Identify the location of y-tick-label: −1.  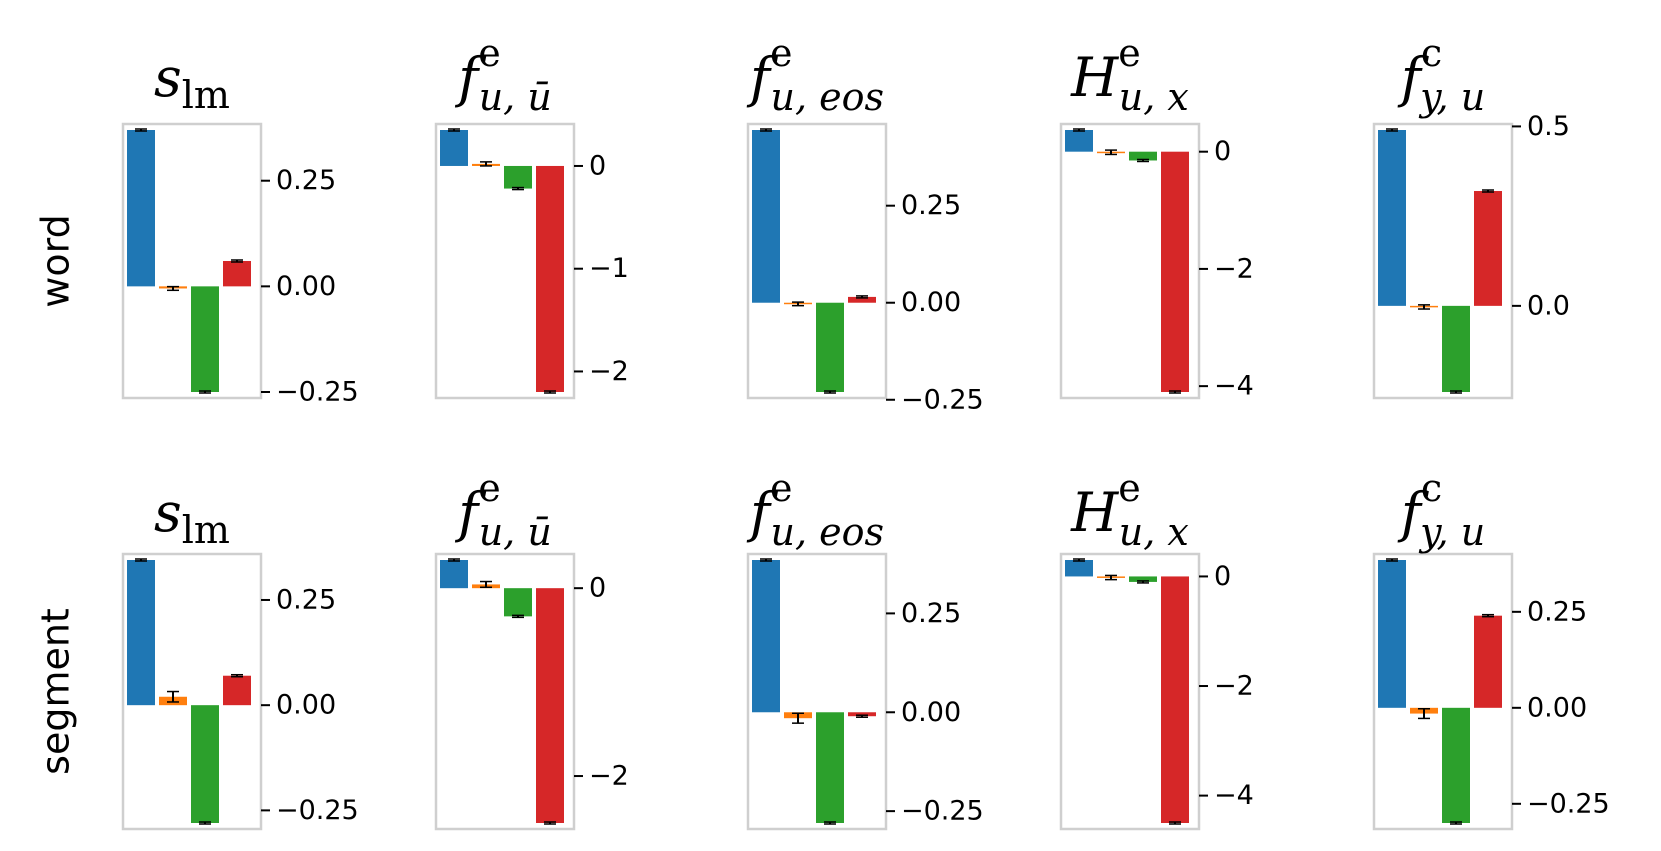
(609, 268).